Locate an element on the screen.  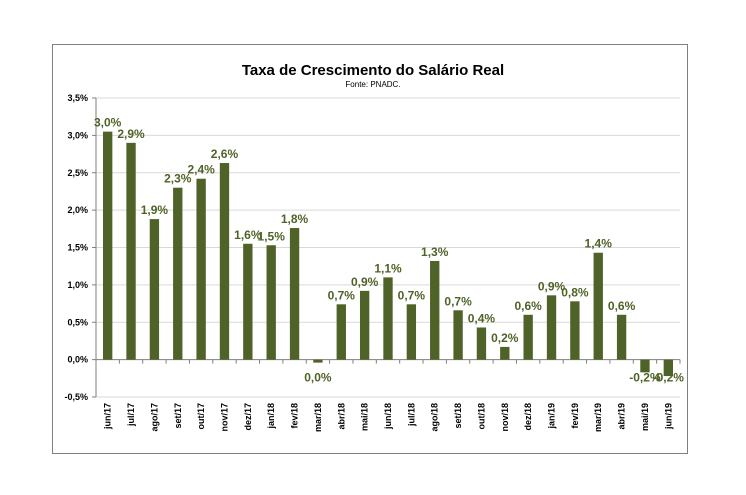
x-tick-label: dez/17 is located at coordinates (248, 417).